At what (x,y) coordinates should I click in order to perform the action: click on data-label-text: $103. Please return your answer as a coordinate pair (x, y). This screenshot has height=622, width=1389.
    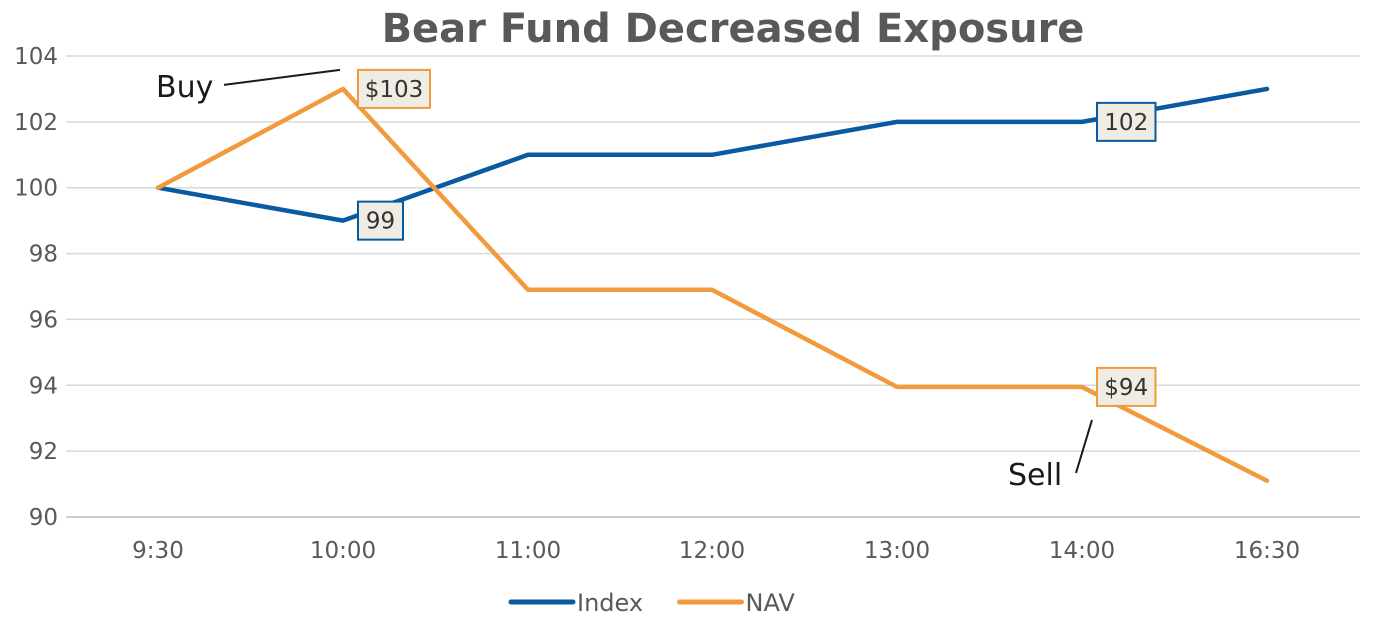
    Looking at the image, I should click on (394, 90).